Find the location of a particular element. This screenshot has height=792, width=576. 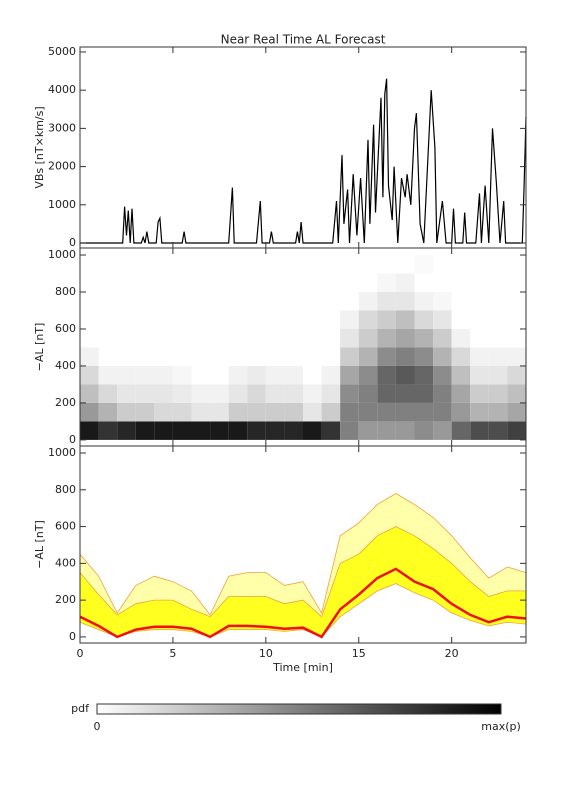

x-tick-label: 5 is located at coordinates (172, 653).